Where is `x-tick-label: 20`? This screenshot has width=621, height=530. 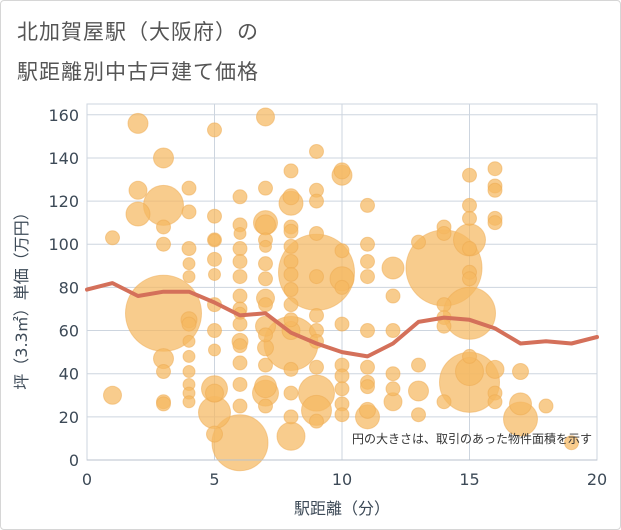 x-tick-label: 20 is located at coordinates (597, 479).